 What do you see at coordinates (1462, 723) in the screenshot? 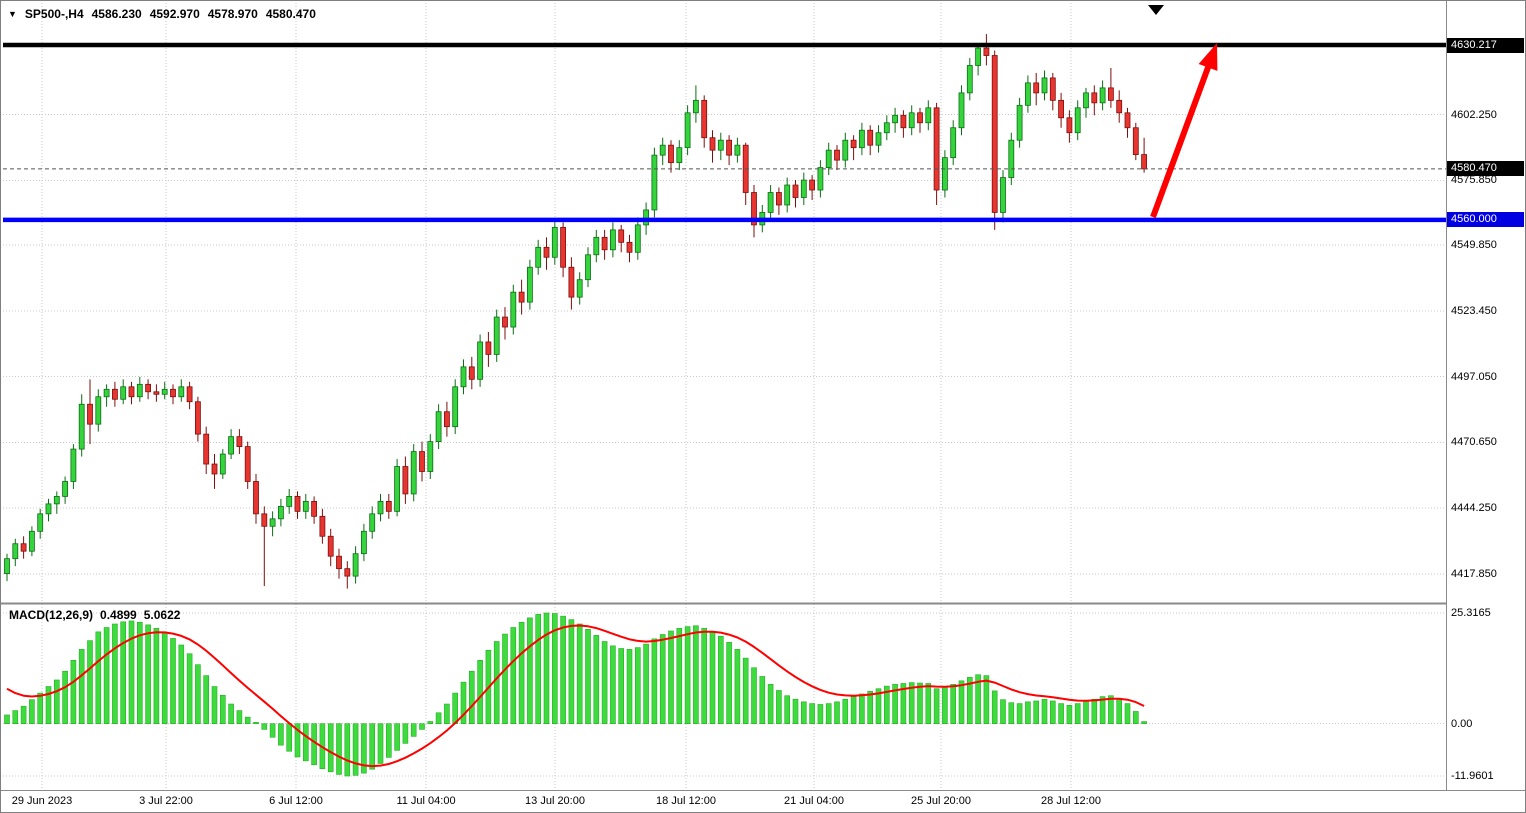
I see `macd-axis-label: 0.00` at bounding box center [1462, 723].